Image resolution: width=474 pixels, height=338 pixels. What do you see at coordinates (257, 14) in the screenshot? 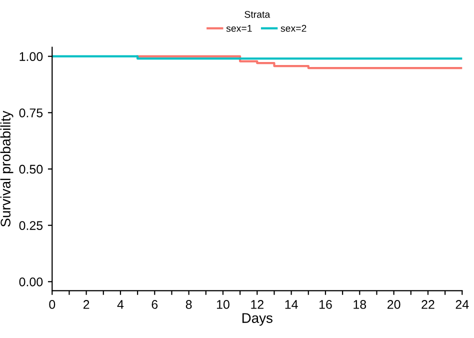
I see `legend-title: Strata` at bounding box center [257, 14].